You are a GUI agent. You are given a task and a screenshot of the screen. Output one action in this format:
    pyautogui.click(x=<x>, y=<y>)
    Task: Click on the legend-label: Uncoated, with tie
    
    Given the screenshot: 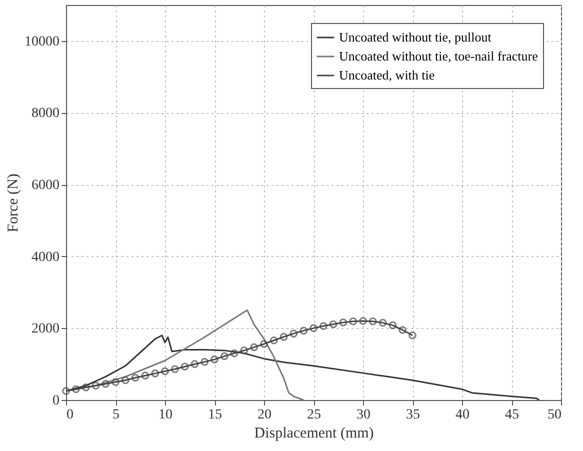 What is the action you would take?
    pyautogui.click(x=387, y=75)
    